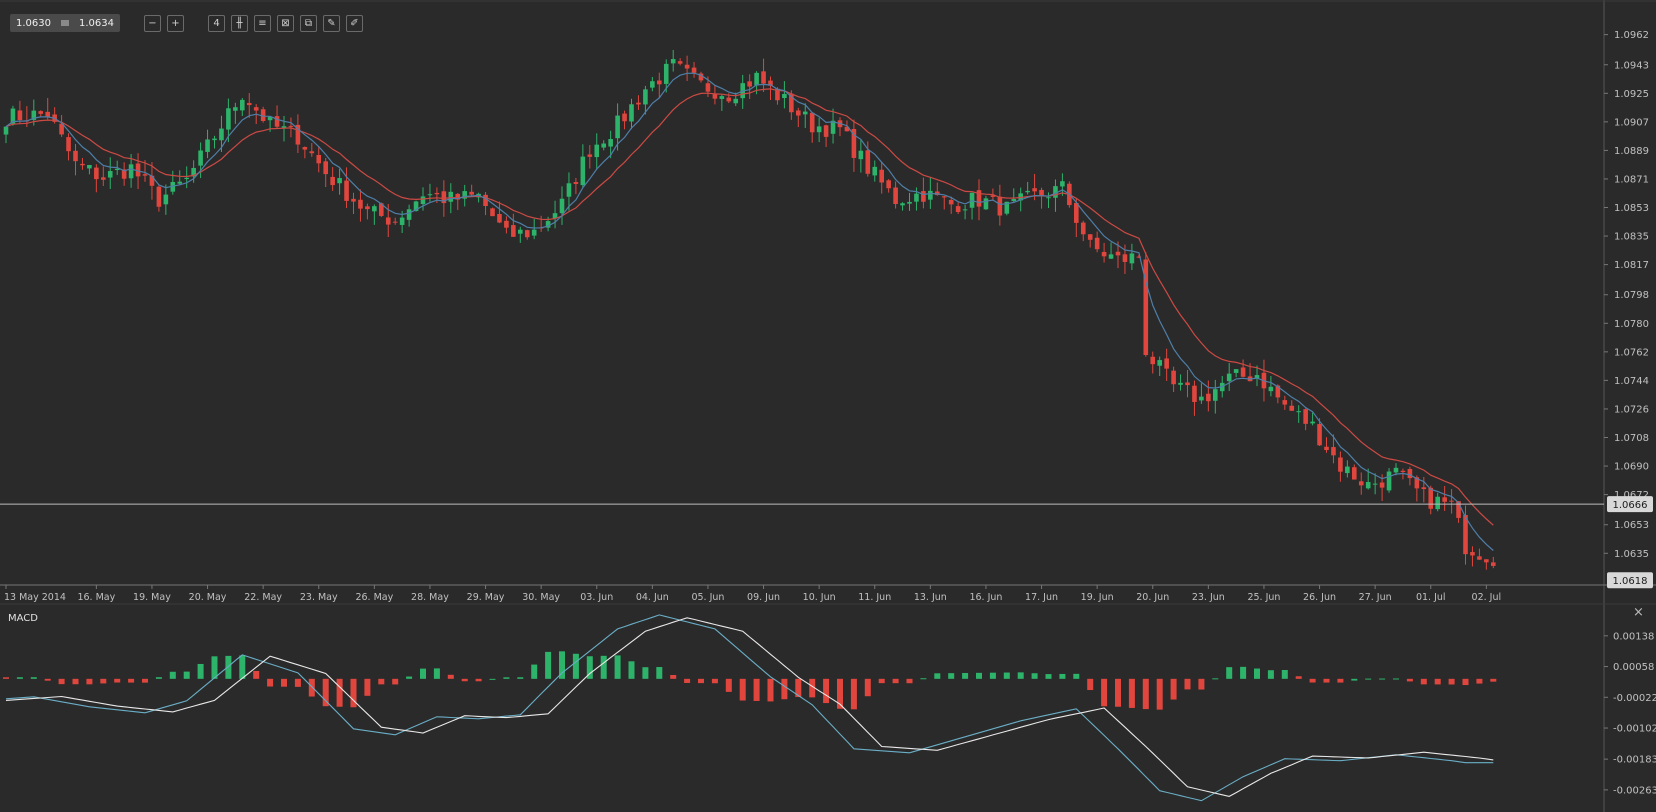 The height and width of the screenshot is (812, 1656). Describe the element at coordinates (285, 23) in the screenshot. I see `chart-settings-icon: ⊠` at that location.